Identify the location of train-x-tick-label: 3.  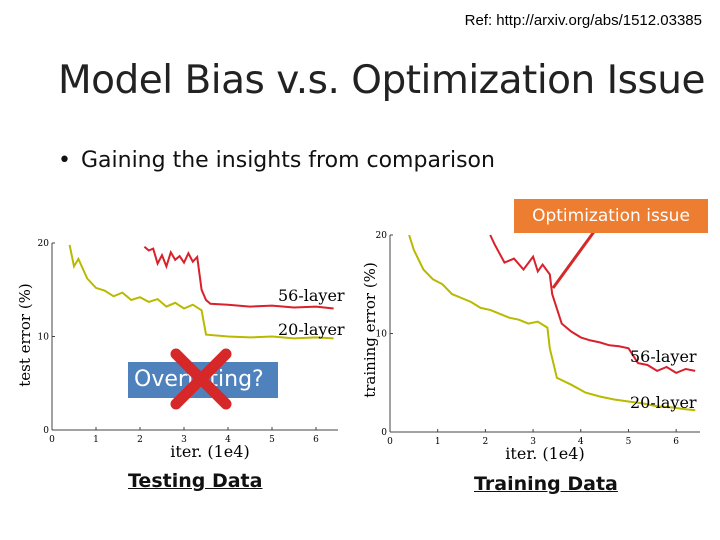
(533, 442).